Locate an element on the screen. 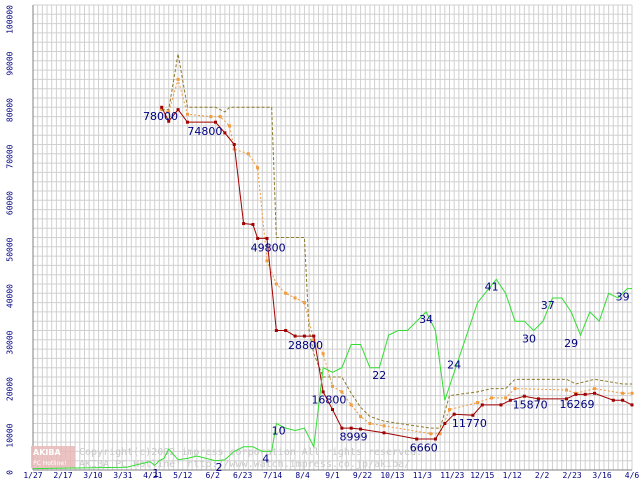  data-label: 24 is located at coordinates (454, 365).